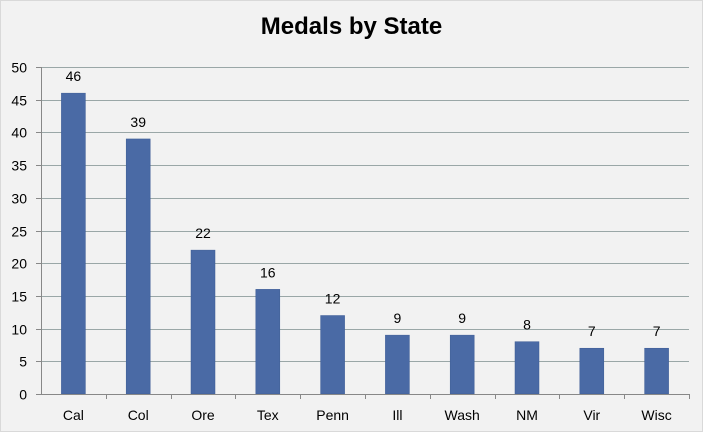 The image size is (703, 432). What do you see at coordinates (19, 199) in the screenshot?
I see `y-tick-label: 30` at bounding box center [19, 199].